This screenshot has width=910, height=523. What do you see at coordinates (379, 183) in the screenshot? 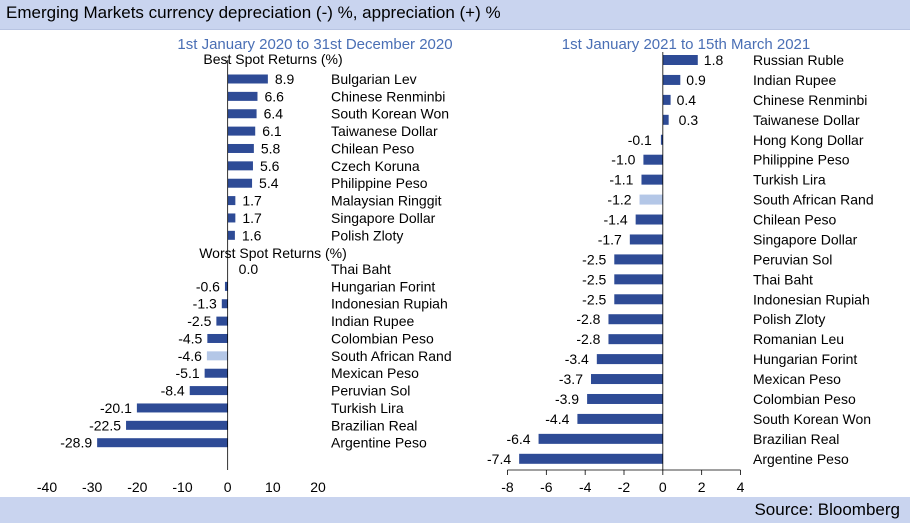
I see `chart1-category-label: Philippine Peso` at bounding box center [379, 183].